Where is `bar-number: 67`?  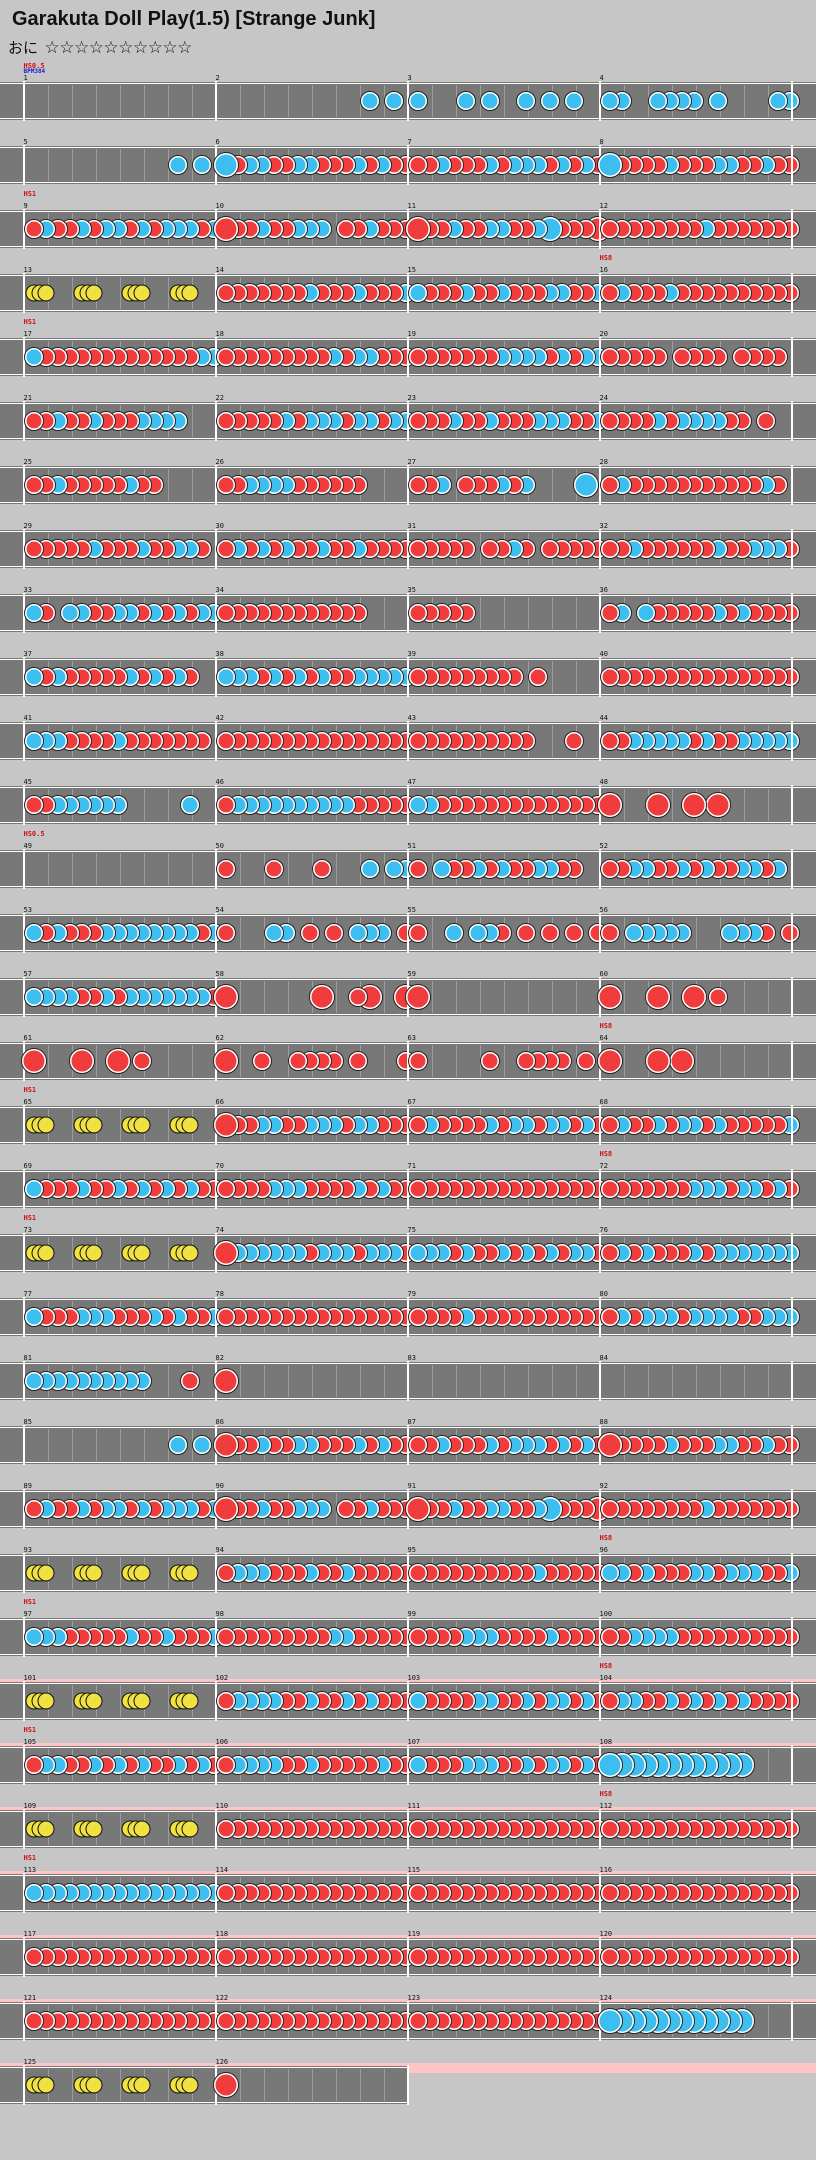 bar-number: 67 is located at coordinates (412, 1102).